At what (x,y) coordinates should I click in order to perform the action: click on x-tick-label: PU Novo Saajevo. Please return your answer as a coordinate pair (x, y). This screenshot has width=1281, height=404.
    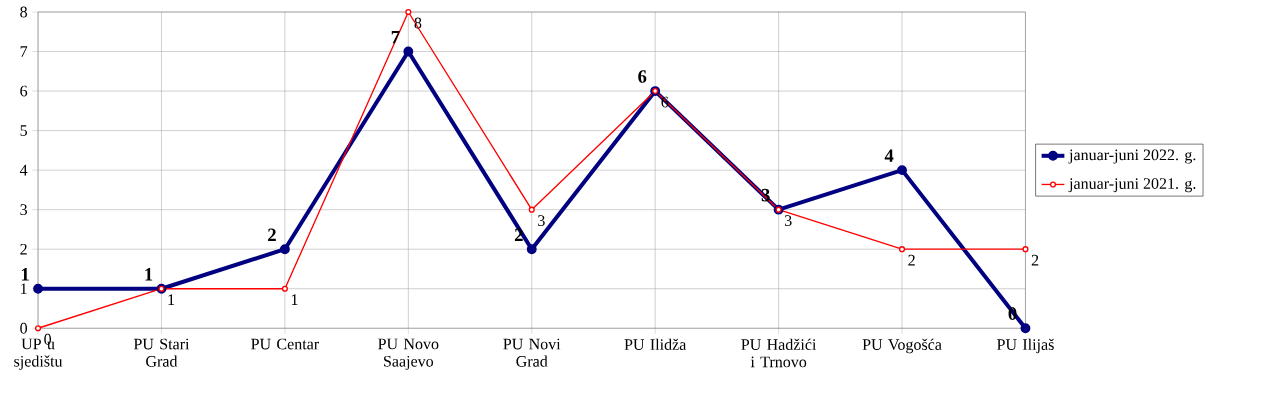
    Looking at the image, I should click on (408, 354).